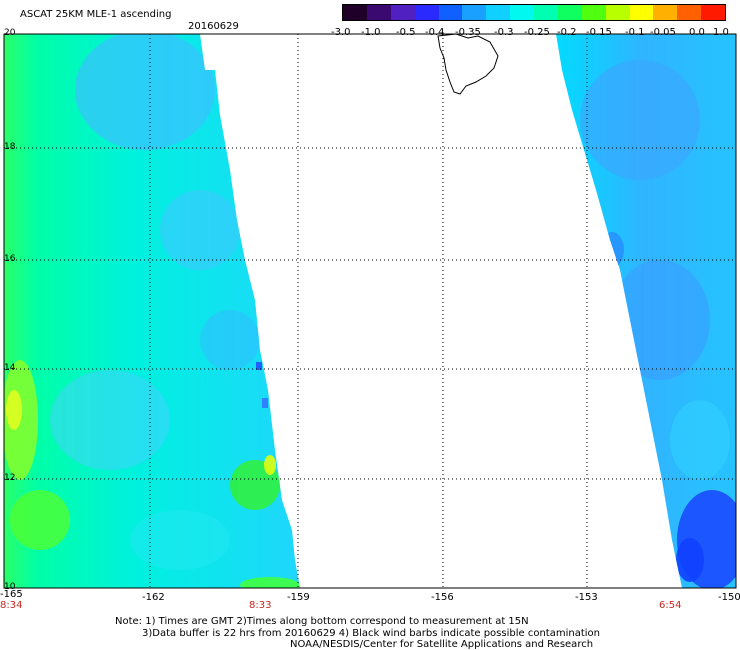 The width and height of the screenshot is (740, 650). Describe the element at coordinates (504, 32) in the screenshot. I see `colorbar-label: -0.3` at that location.